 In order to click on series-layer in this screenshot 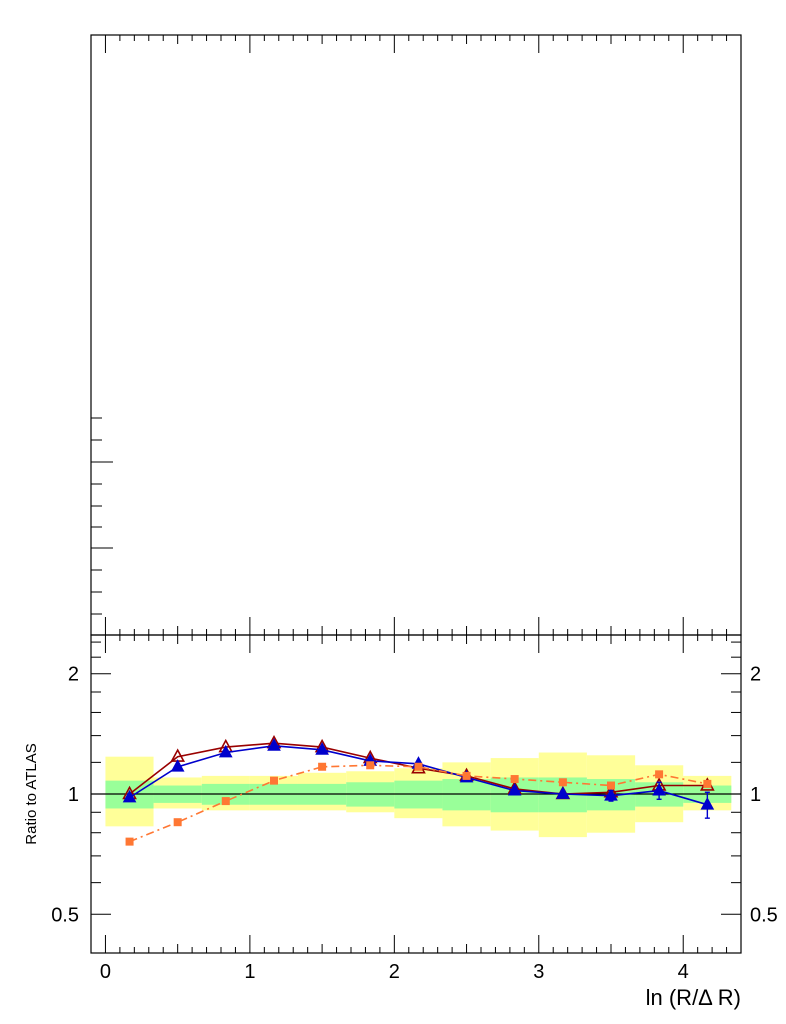, I will do `click(418, 790)`.